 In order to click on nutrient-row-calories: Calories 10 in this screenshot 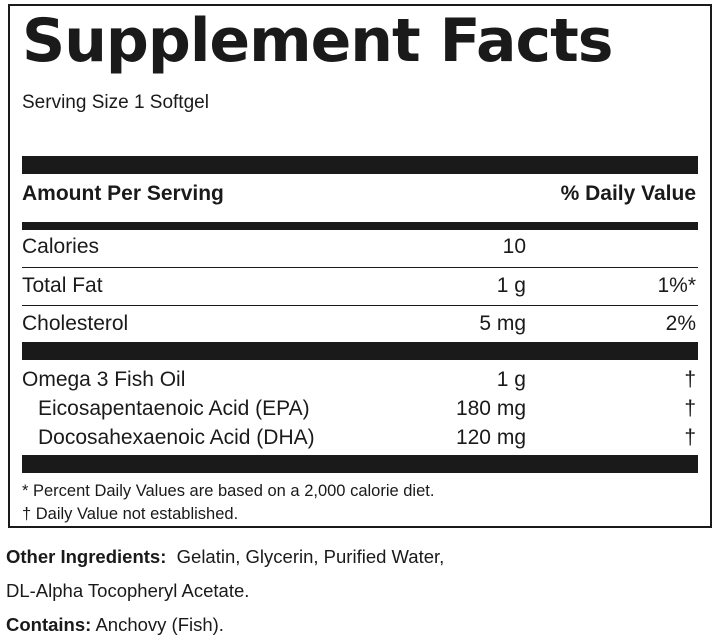, I will do `click(359, 250)`.